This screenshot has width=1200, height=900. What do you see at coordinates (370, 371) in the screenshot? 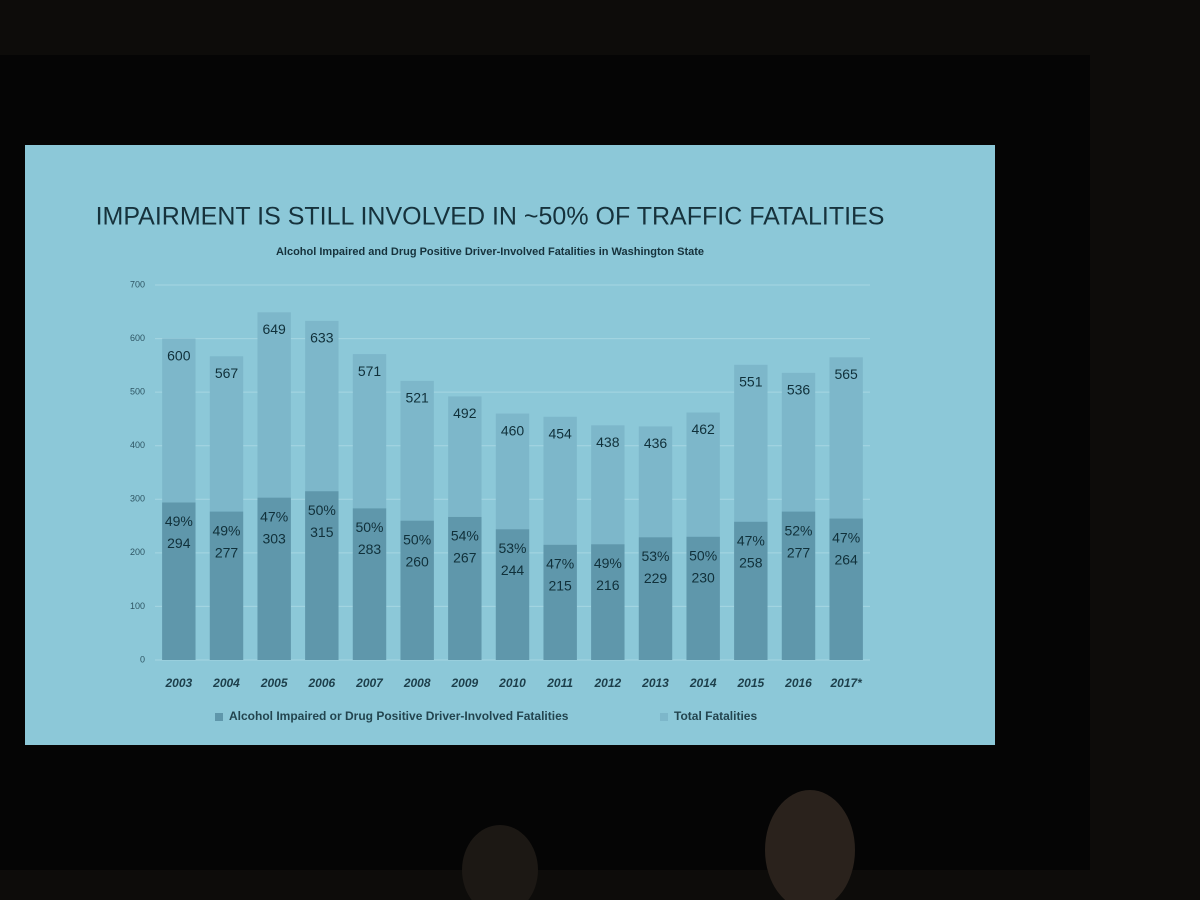
I see `data-label: 571` at bounding box center [370, 371].